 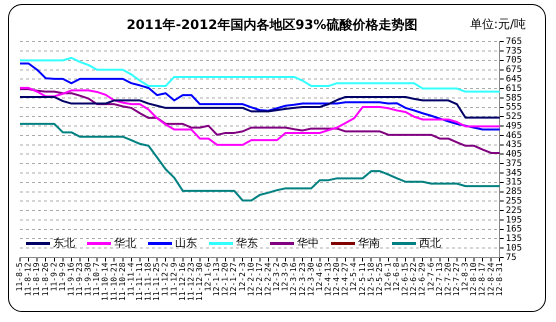 I want to click on x-tick-label: 11-9-30, so click(x=88, y=279).